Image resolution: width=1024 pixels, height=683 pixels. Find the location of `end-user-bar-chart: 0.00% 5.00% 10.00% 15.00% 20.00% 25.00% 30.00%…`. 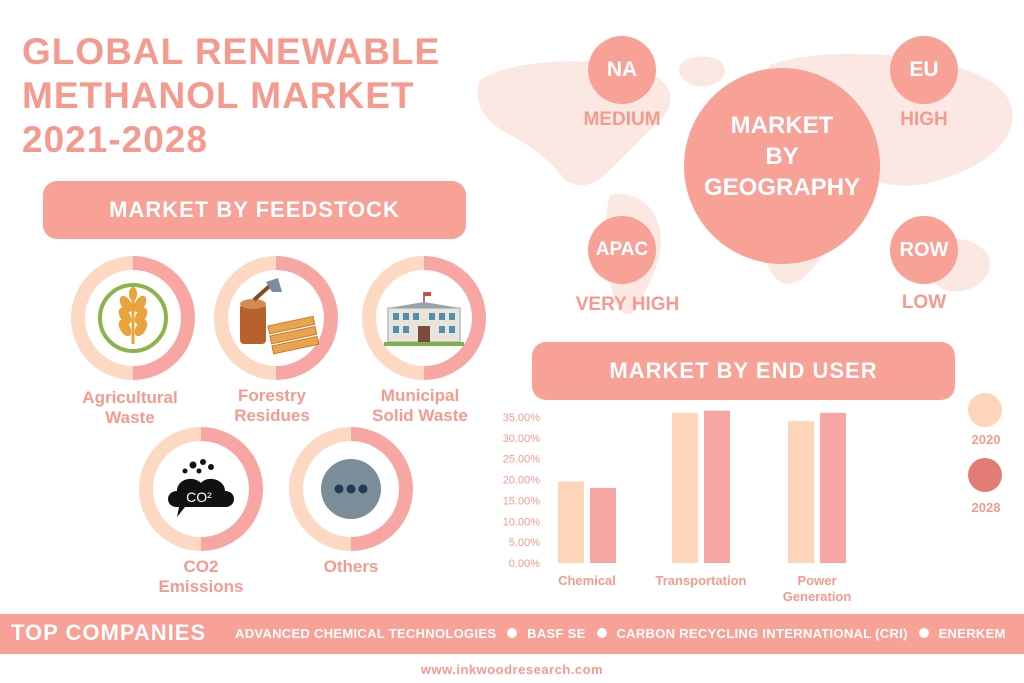

end-user-bar-chart: 0.00% 5.00% 10.00% 15.00% 20.00% 25.00% 30.00%… is located at coordinates (677, 507).